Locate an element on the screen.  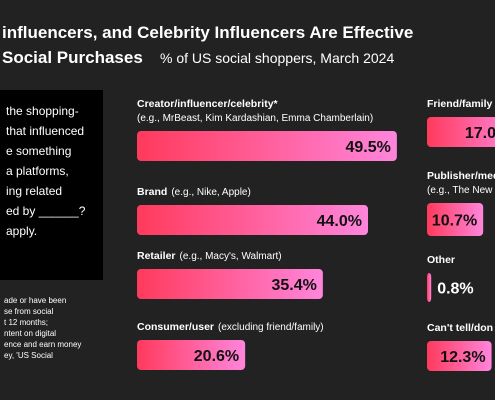
value-label: 12.3% is located at coordinates (462, 357).